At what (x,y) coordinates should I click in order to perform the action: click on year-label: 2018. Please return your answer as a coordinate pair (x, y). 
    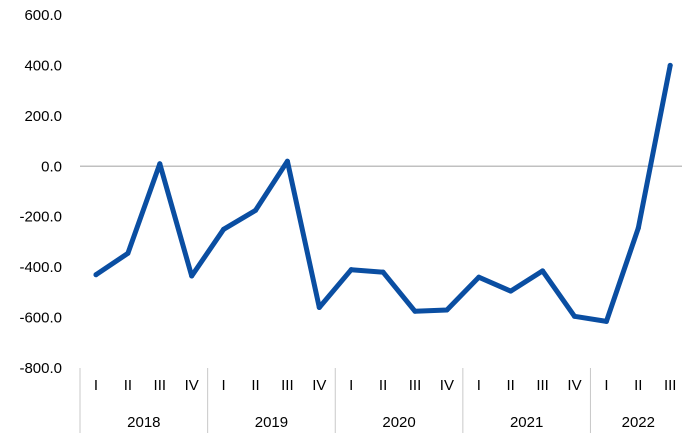
    Looking at the image, I should click on (143, 422).